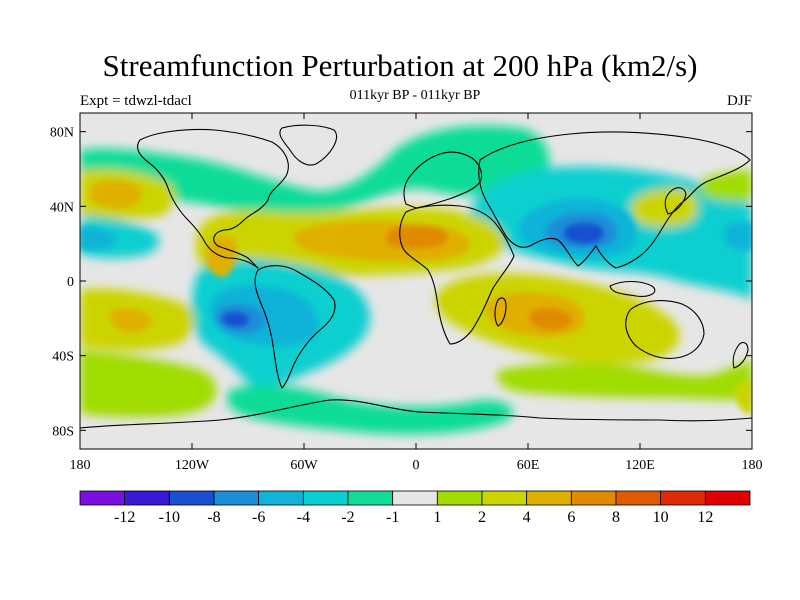 Image resolution: width=800 pixels, height=600 pixels. What do you see at coordinates (308, 145) in the screenshot?
I see `coast-greenland` at bounding box center [308, 145].